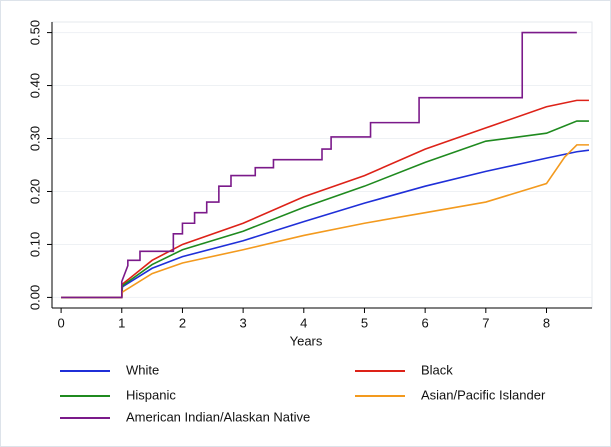 This screenshot has width=611, height=447. What do you see at coordinates (34, 138) in the screenshot?
I see `y-tick-label: 0.30` at bounding box center [34, 138].